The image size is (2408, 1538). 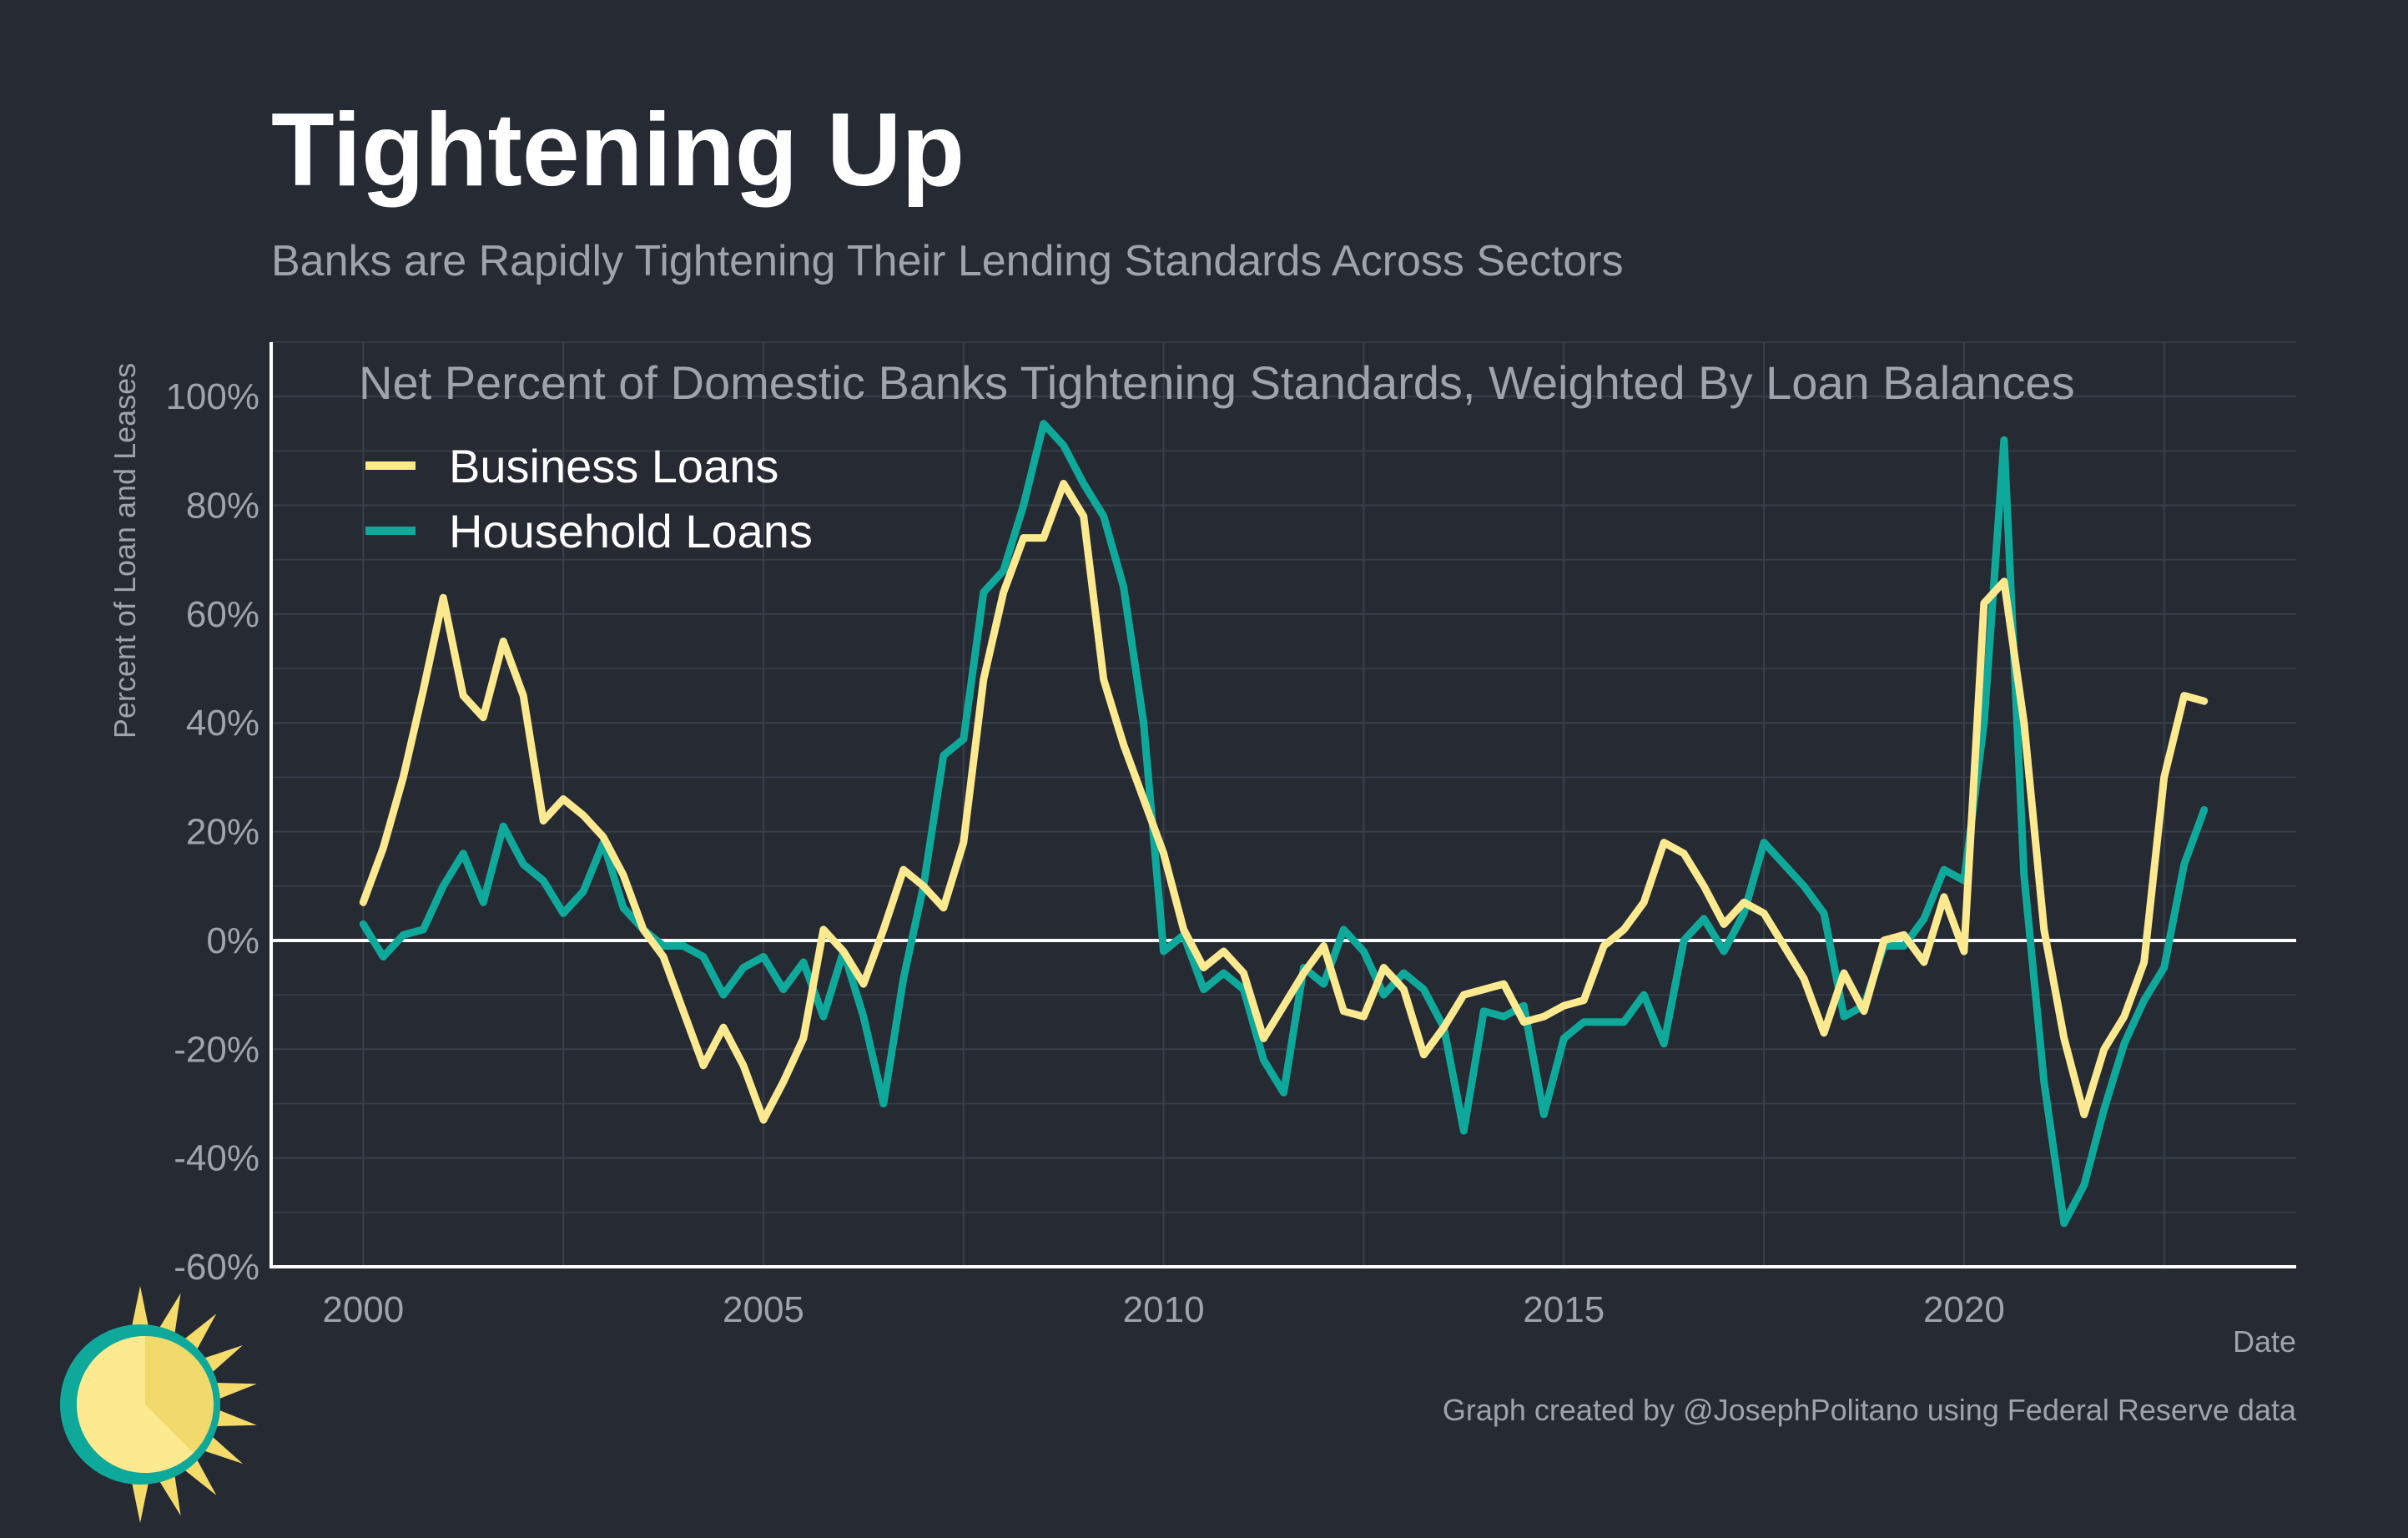 I want to click on y-axis-label: Percent of Loan and Leases, so click(x=125, y=551).